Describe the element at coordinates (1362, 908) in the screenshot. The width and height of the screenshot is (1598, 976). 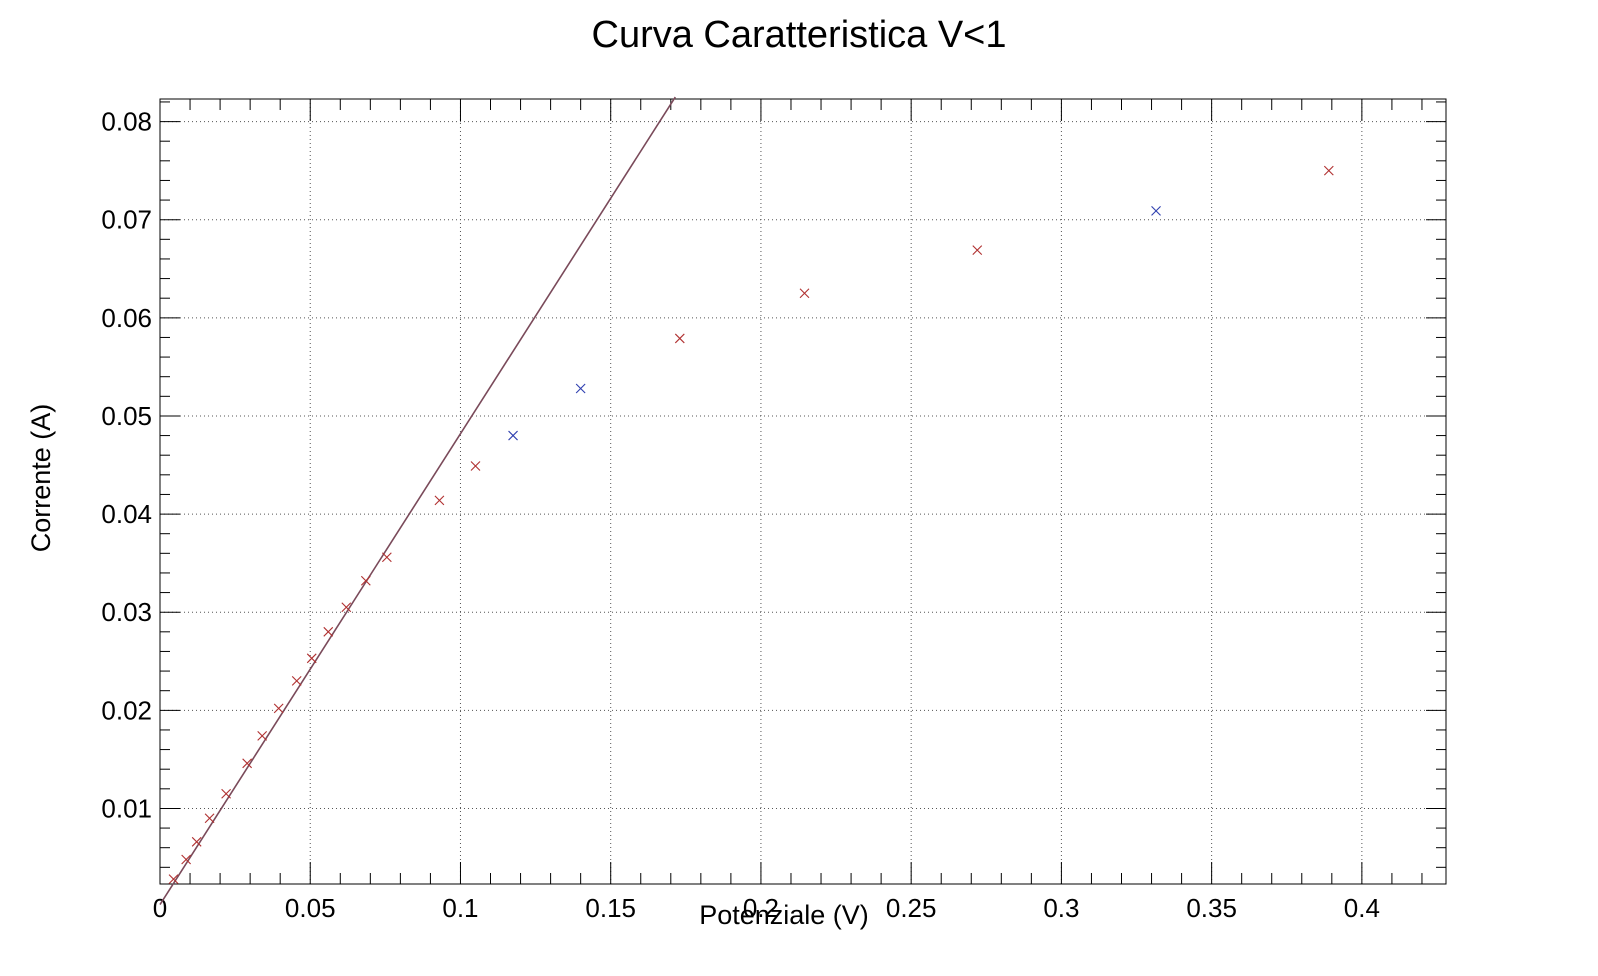
I see `x-tick-label: 0.4` at that location.